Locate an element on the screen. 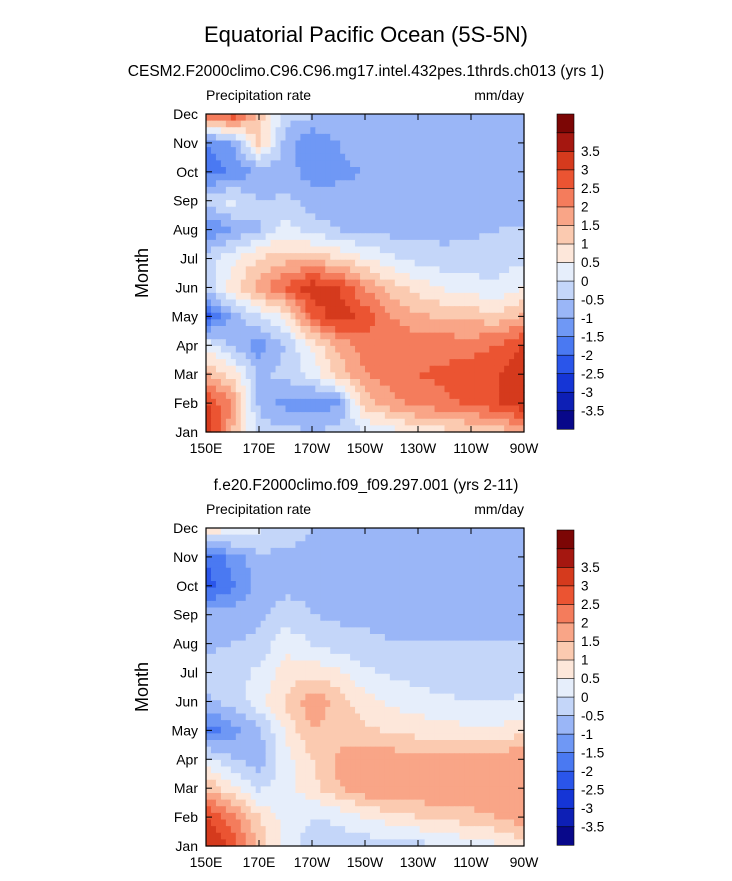  y-tick-label: Jul is located at coordinates (189, 259).